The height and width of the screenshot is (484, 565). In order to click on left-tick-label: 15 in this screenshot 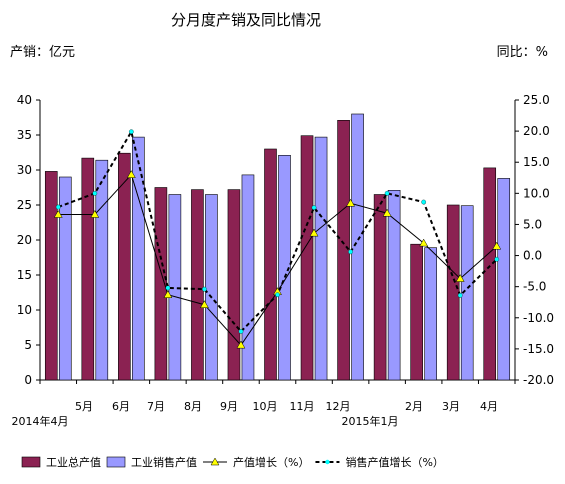, I will do `click(24, 275)`.